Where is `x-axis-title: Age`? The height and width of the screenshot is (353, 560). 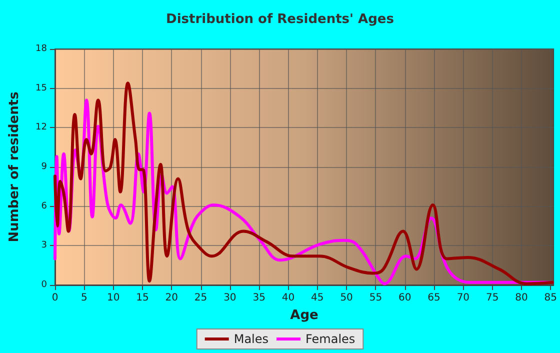
x-axis-title: Age is located at coordinates (304, 315).